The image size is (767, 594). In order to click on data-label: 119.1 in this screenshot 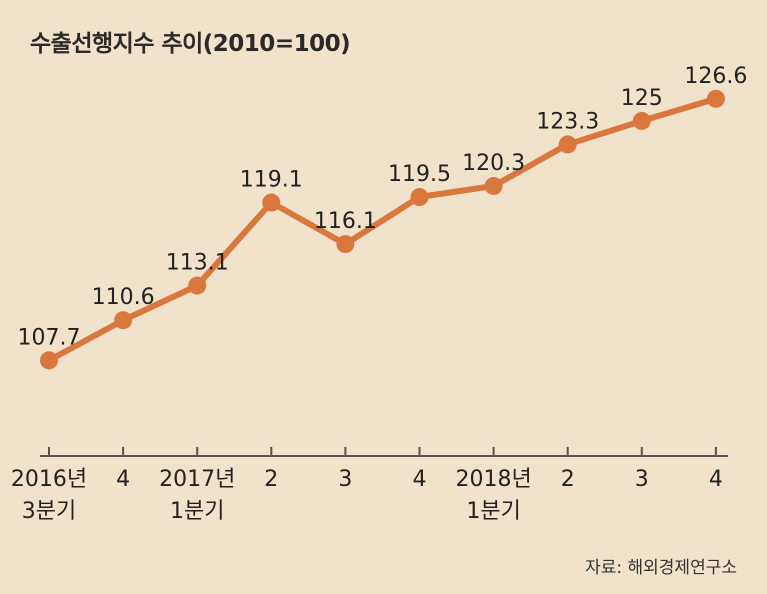, I will do `click(271, 180)`.